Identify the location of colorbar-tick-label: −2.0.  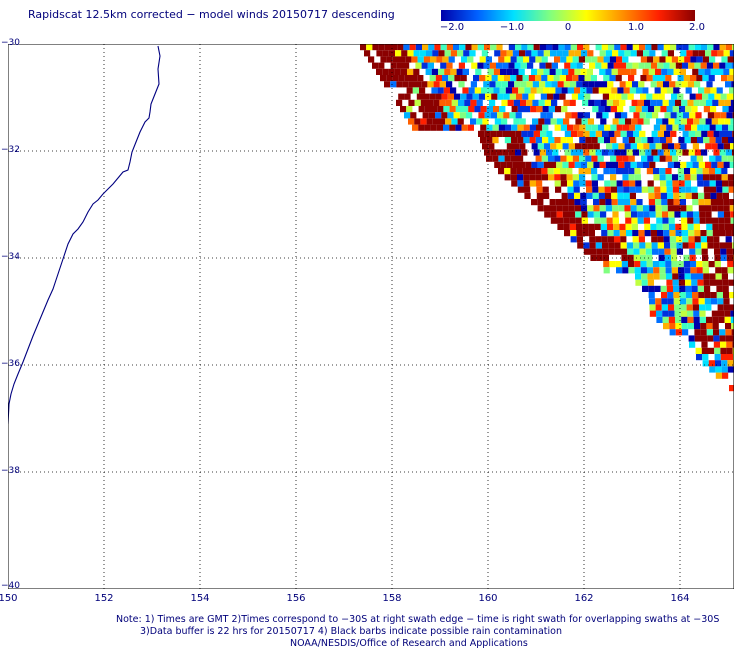
(452, 27).